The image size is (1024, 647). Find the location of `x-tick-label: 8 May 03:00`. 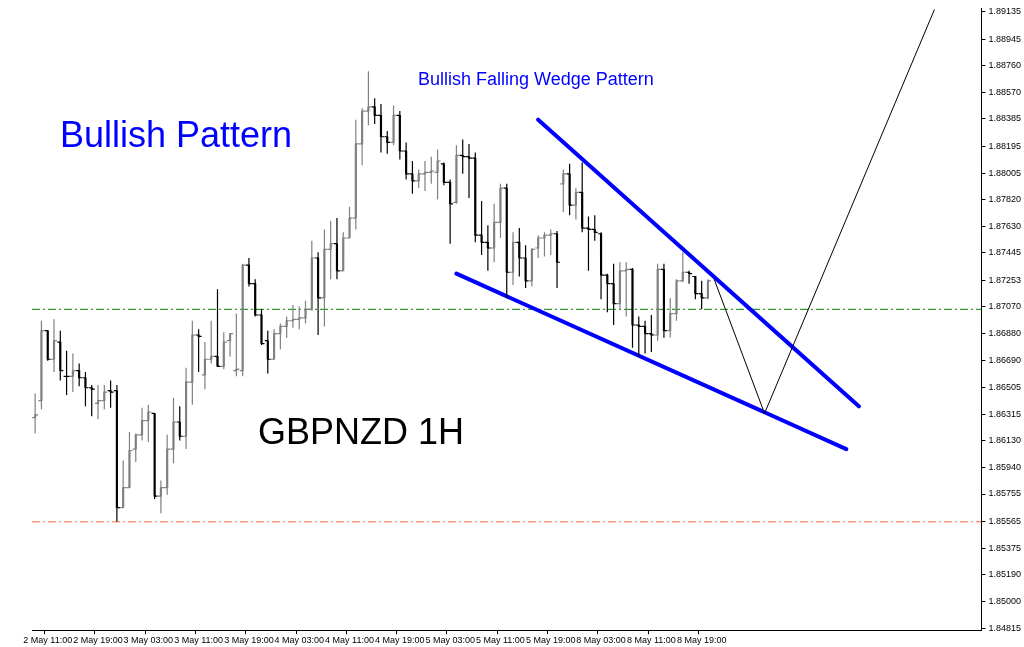

x-tick-label: 8 May 03:00 is located at coordinates (601, 640).